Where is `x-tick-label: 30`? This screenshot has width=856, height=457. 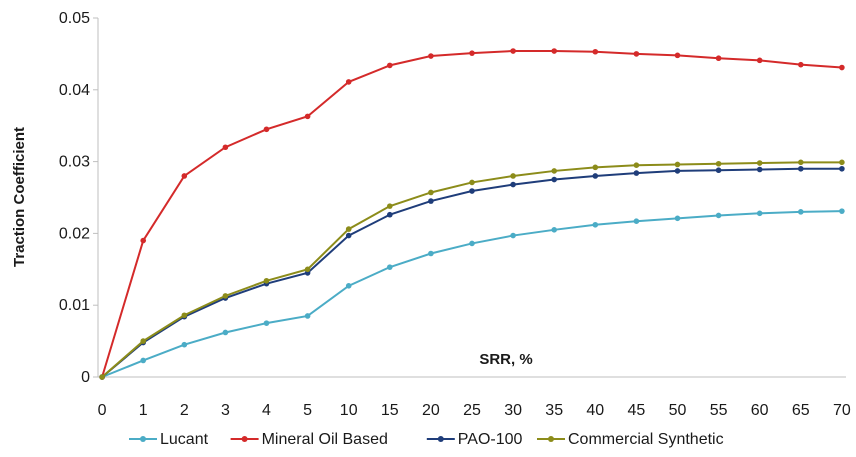 x-tick-label: 30 is located at coordinates (513, 410).